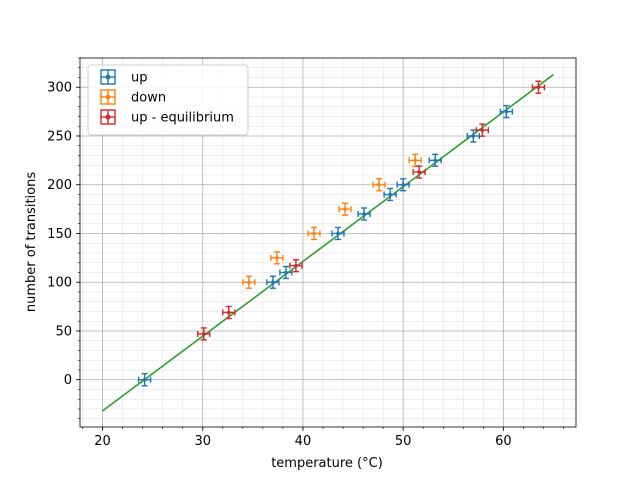  Describe the element at coordinates (59, 283) in the screenshot. I see `y-tick-label: 100` at that location.